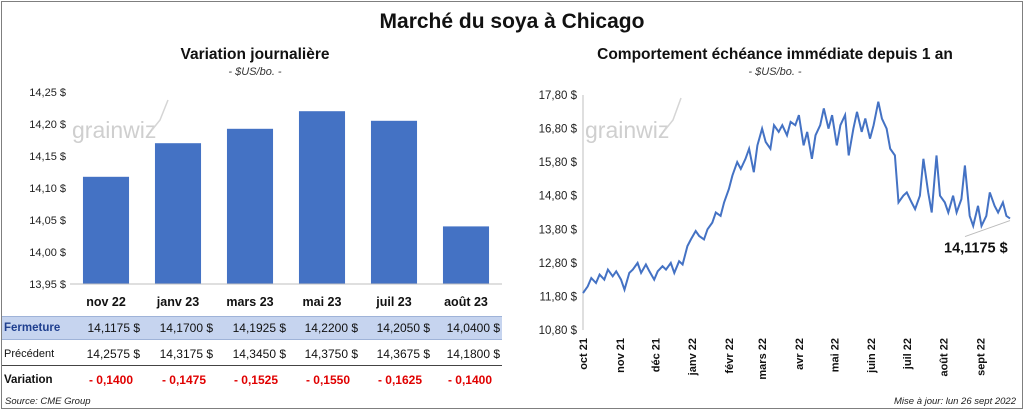 The image size is (1024, 410). What do you see at coordinates (955, 401) in the screenshot?
I see `update-note: Mise à jour: lun 26 sept 2022` at bounding box center [955, 401].